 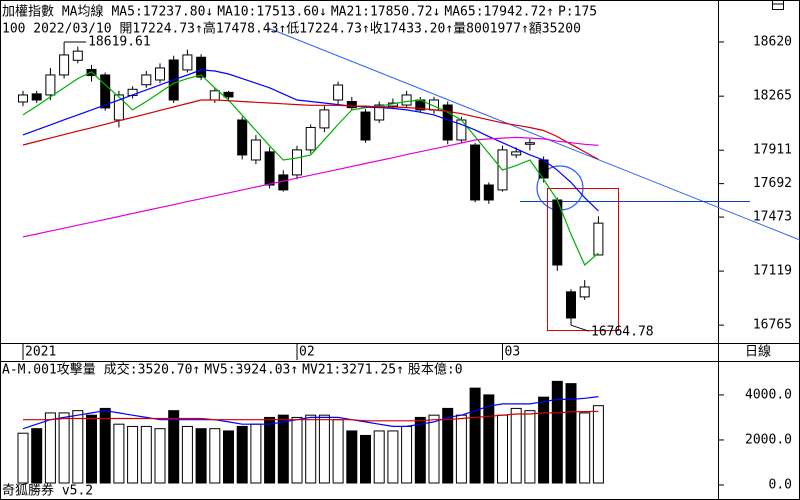 I want to click on y-tick-label: 18620, so click(x=772, y=41).